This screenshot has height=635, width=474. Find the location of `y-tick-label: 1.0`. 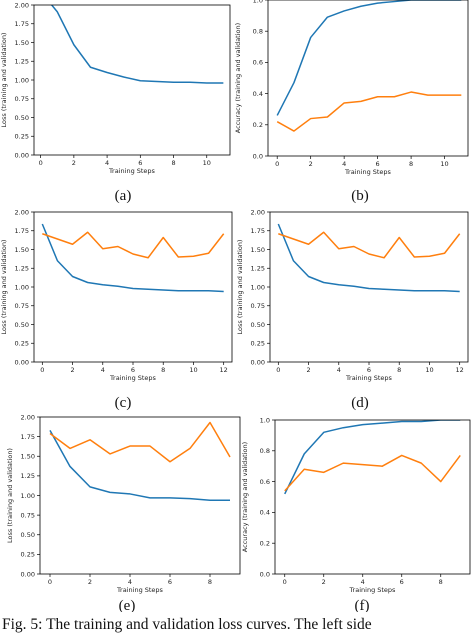

y-tick-label: 1.0 is located at coordinates (265, 420).